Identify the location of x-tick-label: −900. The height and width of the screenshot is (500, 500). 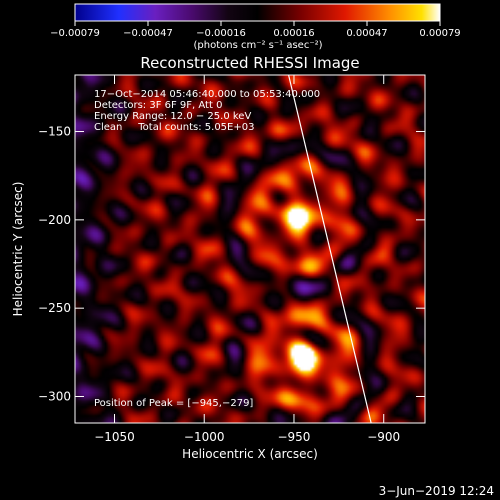
(383, 437).